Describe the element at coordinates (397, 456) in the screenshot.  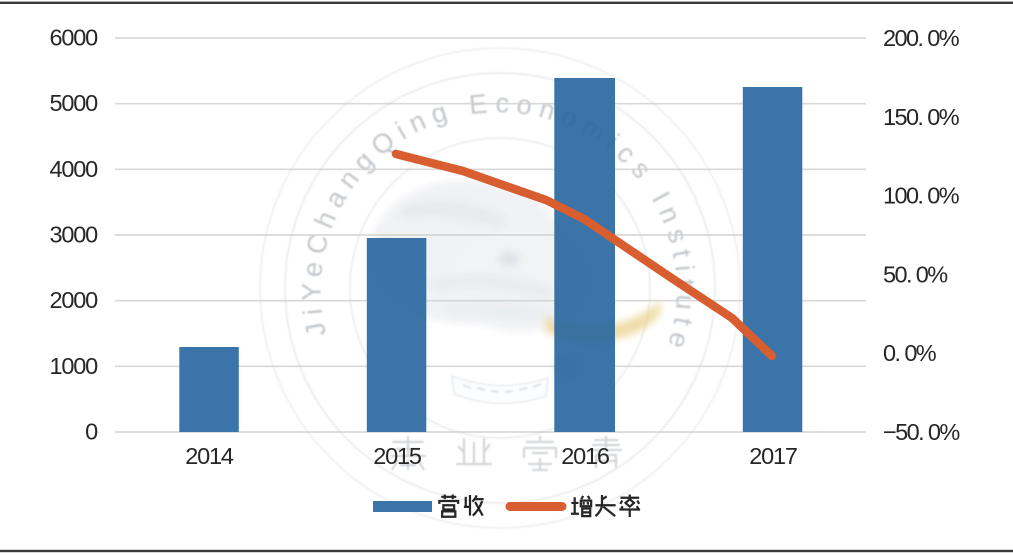
I see `svg-text: 2015` at that location.